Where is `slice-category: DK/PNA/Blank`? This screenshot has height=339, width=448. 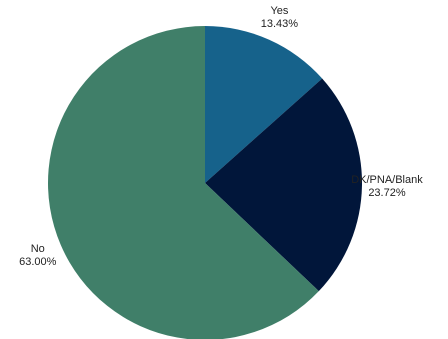 slice-category: DK/PNA/Blank is located at coordinates (387, 180).